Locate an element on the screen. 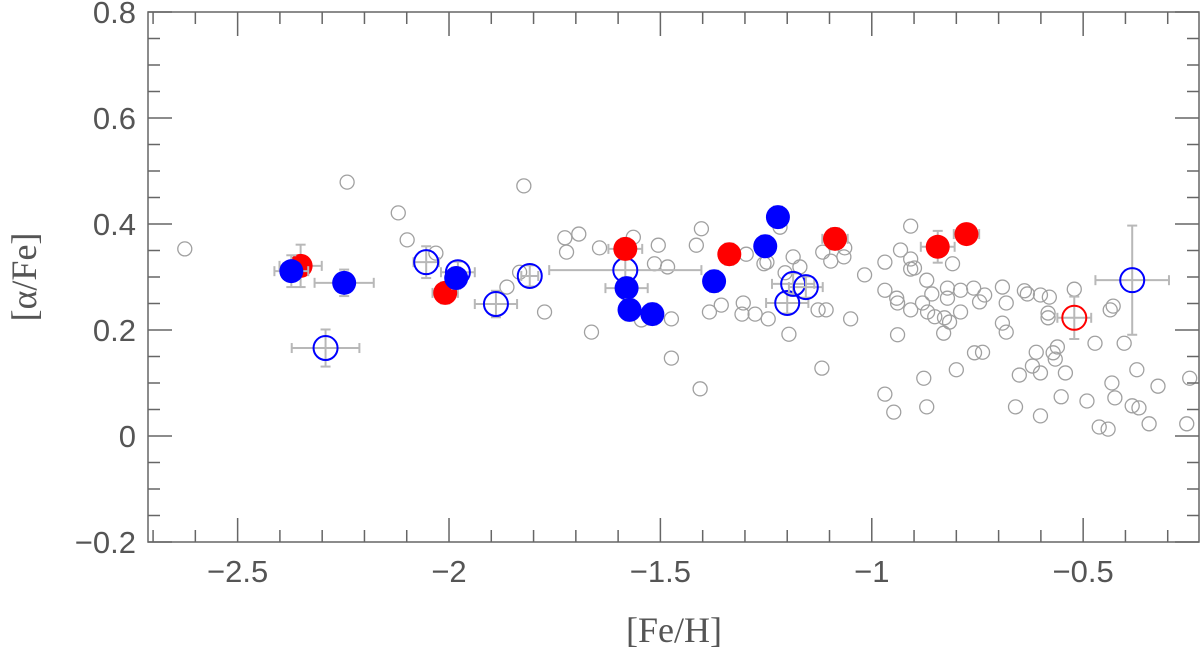 The height and width of the screenshot is (652, 1200). red-open-point is located at coordinates (1074, 317).